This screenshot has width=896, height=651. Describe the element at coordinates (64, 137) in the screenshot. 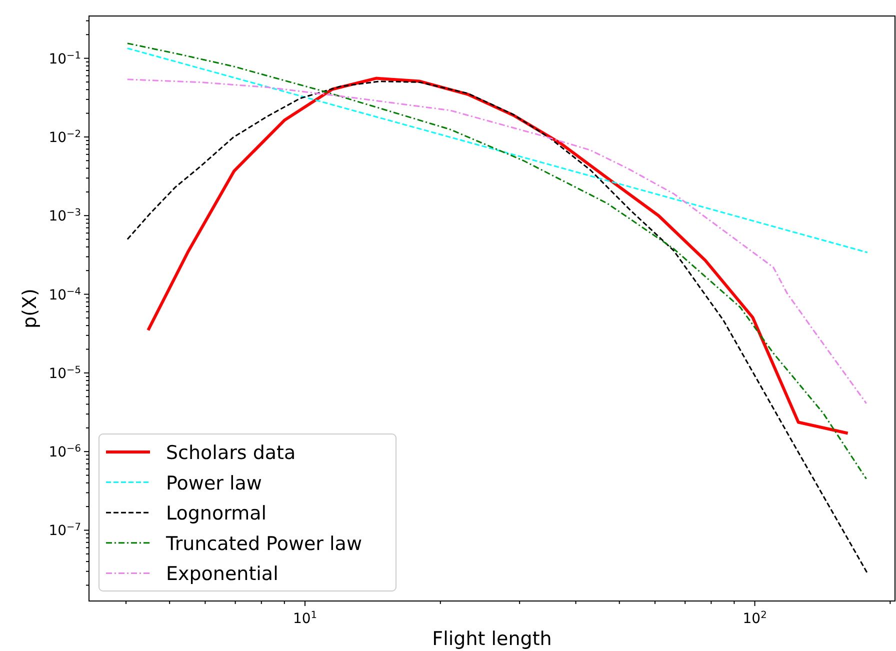

I see `y-tick-label: 10$^{−2}$` at that location.